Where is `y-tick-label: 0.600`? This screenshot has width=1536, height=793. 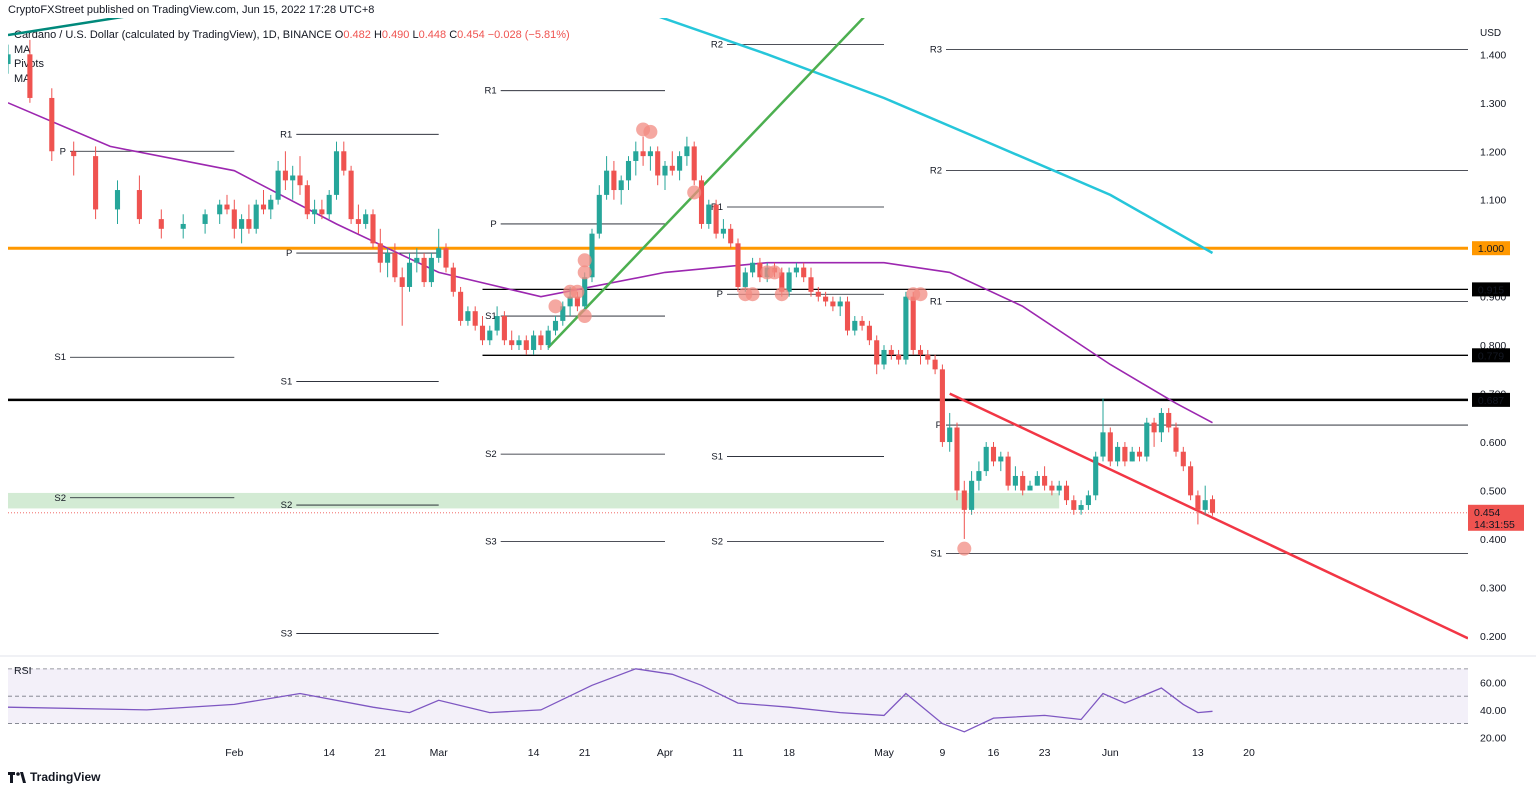
y-tick-label: 0.600 is located at coordinates (1493, 443).